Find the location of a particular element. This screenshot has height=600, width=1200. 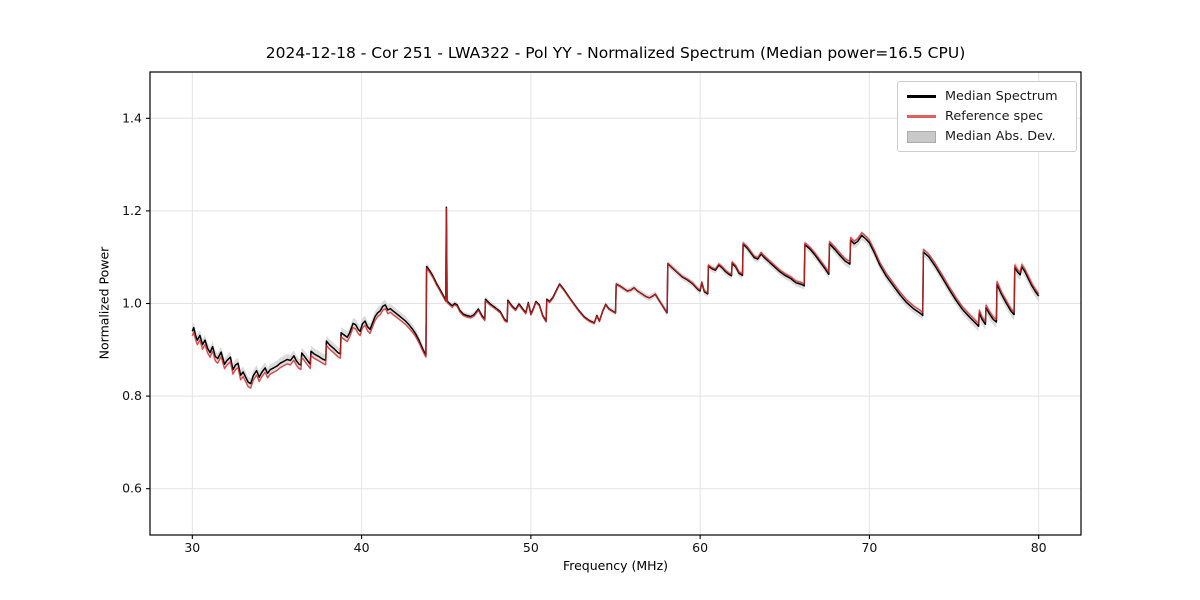

x-tick-label: 60 is located at coordinates (700, 547).